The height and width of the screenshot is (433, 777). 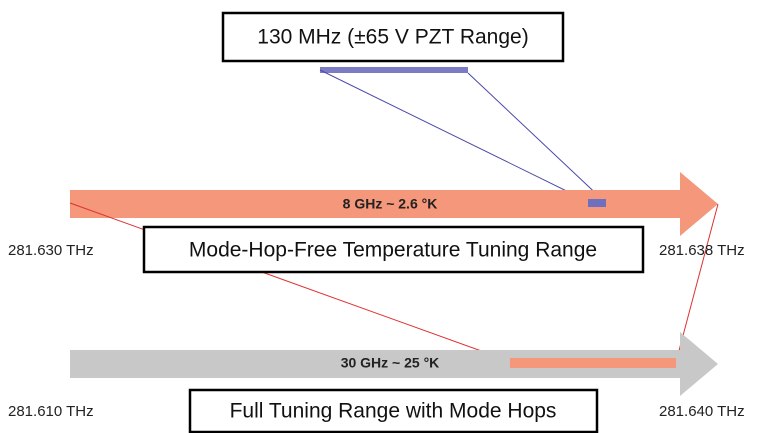 What do you see at coordinates (702, 250) in the screenshot?
I see `freq-label: 281.638 THz` at bounding box center [702, 250].